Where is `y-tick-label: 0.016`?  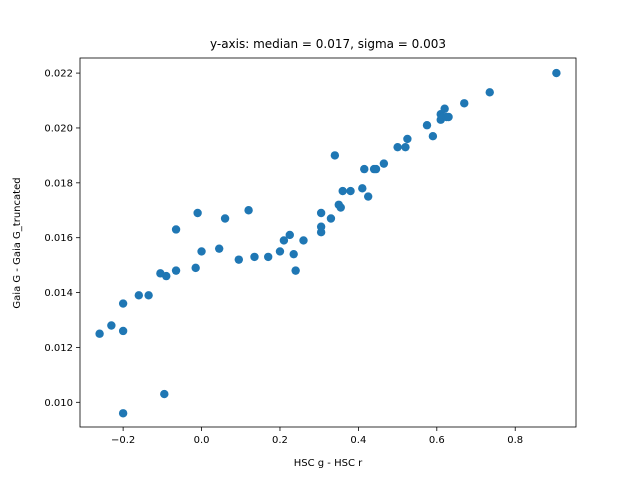 y-tick-label: 0.016 is located at coordinates (58, 238).